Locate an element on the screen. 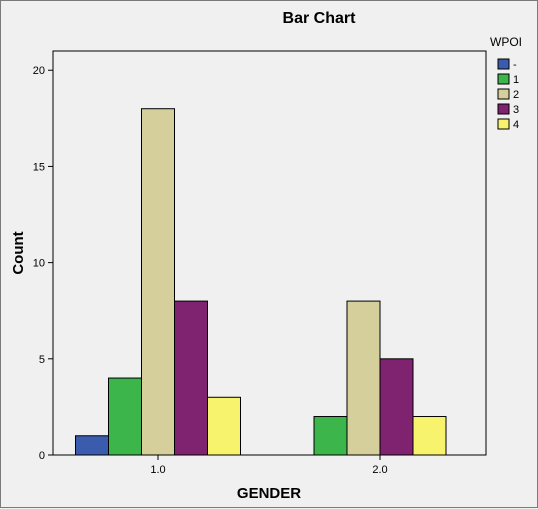  legend: WPOI - 1 2 3 4 is located at coordinates (506, 83).